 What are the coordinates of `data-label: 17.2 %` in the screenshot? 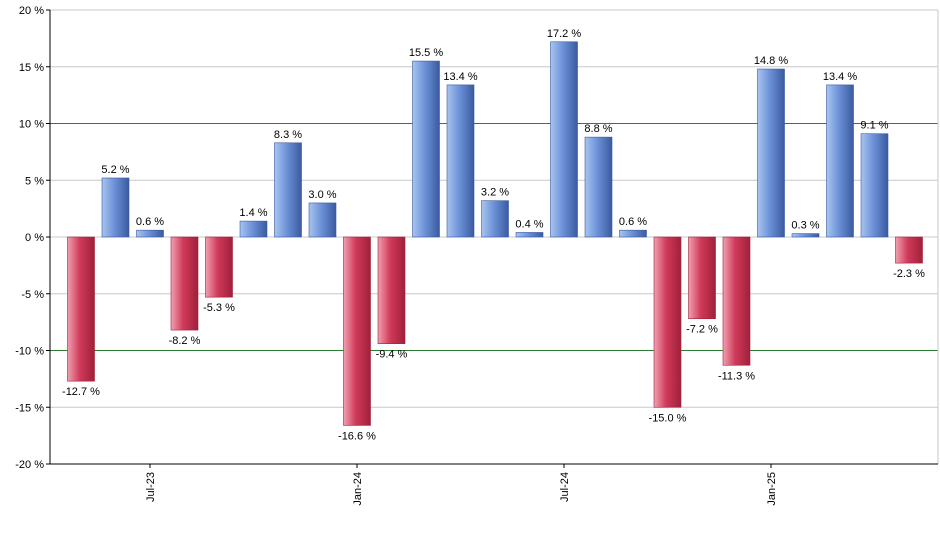 It's located at (564, 34).